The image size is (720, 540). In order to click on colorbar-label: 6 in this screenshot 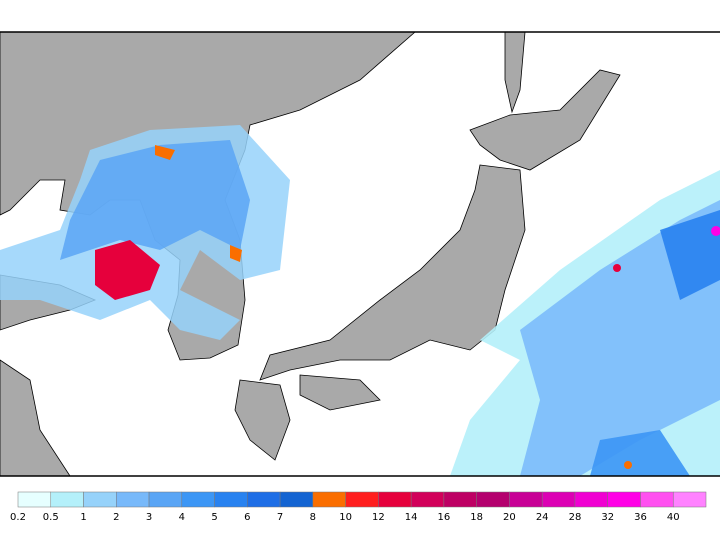, I will do `click(247, 517)`.